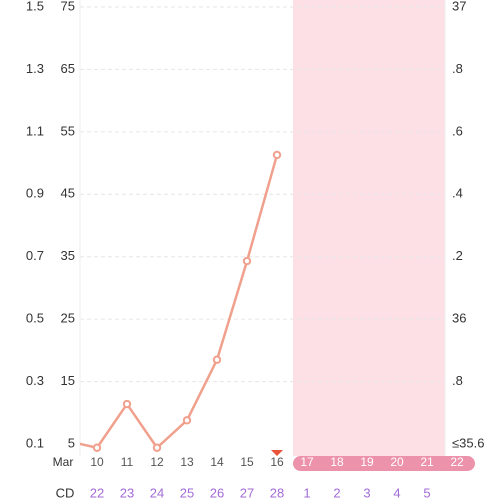 Image resolution: width=500 pixels, height=500 pixels. What do you see at coordinates (187, 462) in the screenshot?
I see `x-tick-label: 13` at bounding box center [187, 462].